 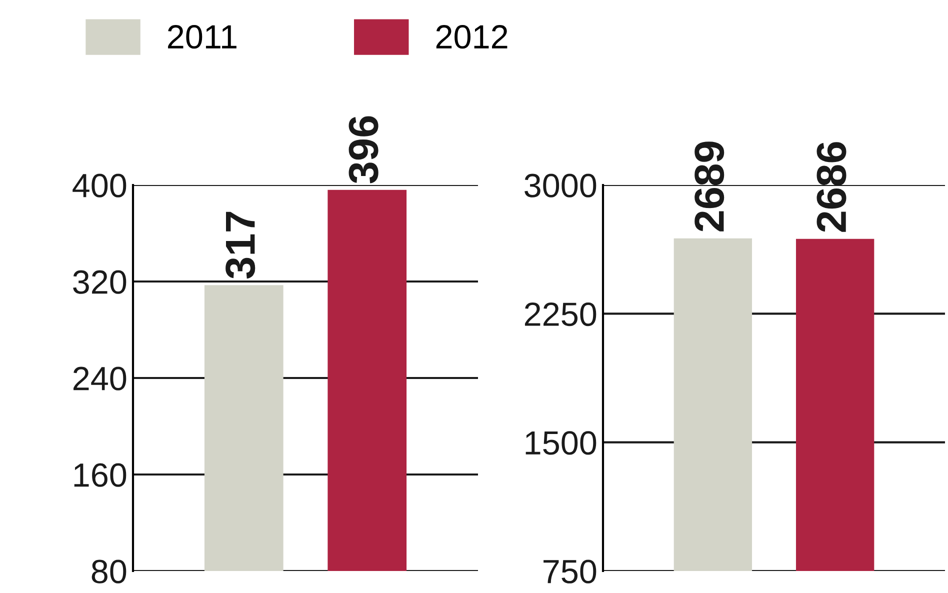 I want to click on legend-label: 2012, so click(x=472, y=37).